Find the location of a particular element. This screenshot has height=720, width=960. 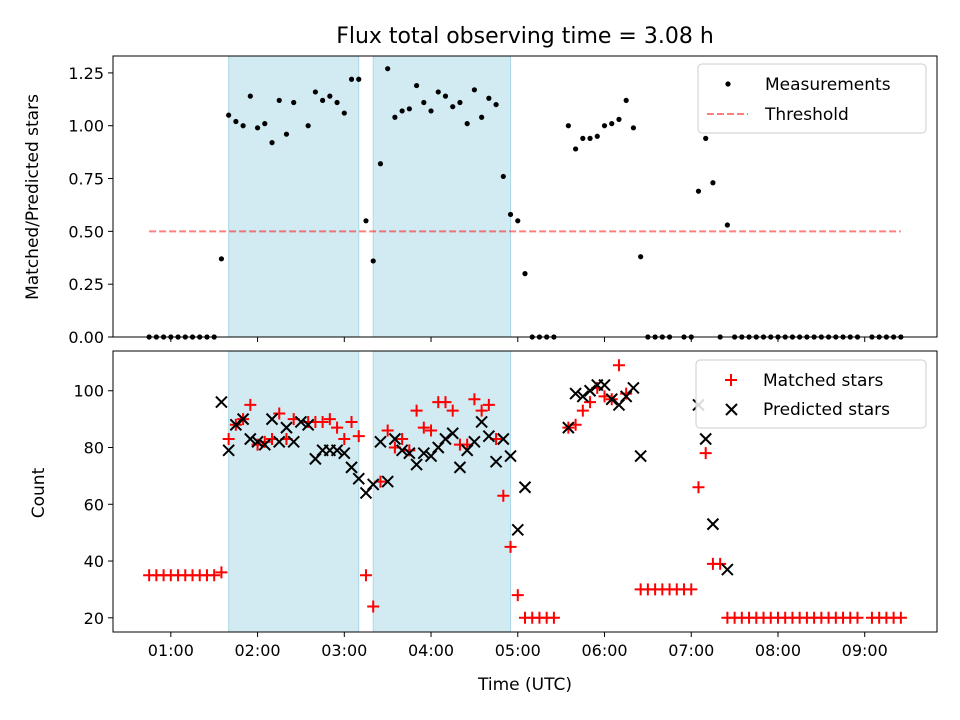

x-tick-label: 07:00 is located at coordinates (691, 650).